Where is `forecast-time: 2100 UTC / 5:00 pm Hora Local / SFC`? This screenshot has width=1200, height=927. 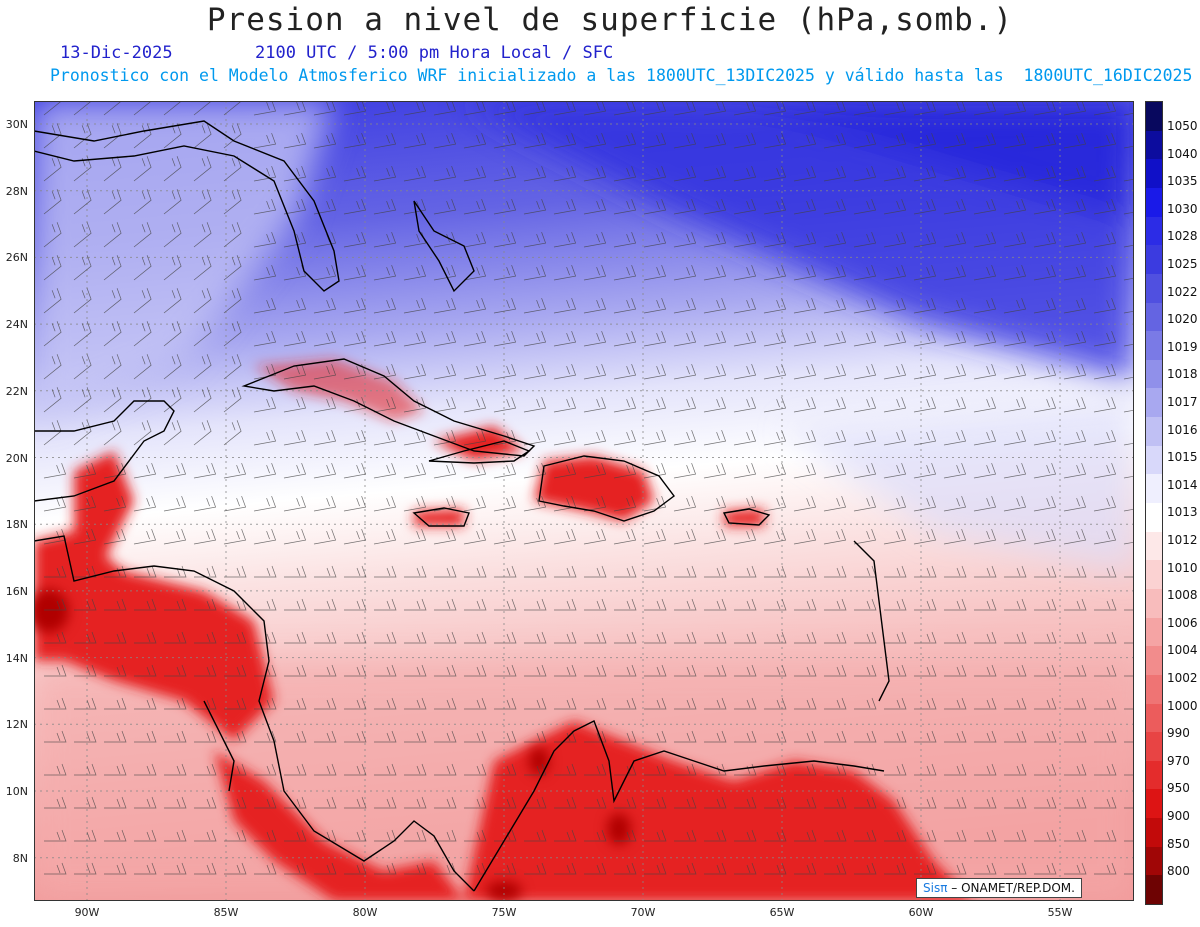
forecast-time: 2100 UTC / 5:00 pm Hora Local / SFC is located at coordinates (434, 53).